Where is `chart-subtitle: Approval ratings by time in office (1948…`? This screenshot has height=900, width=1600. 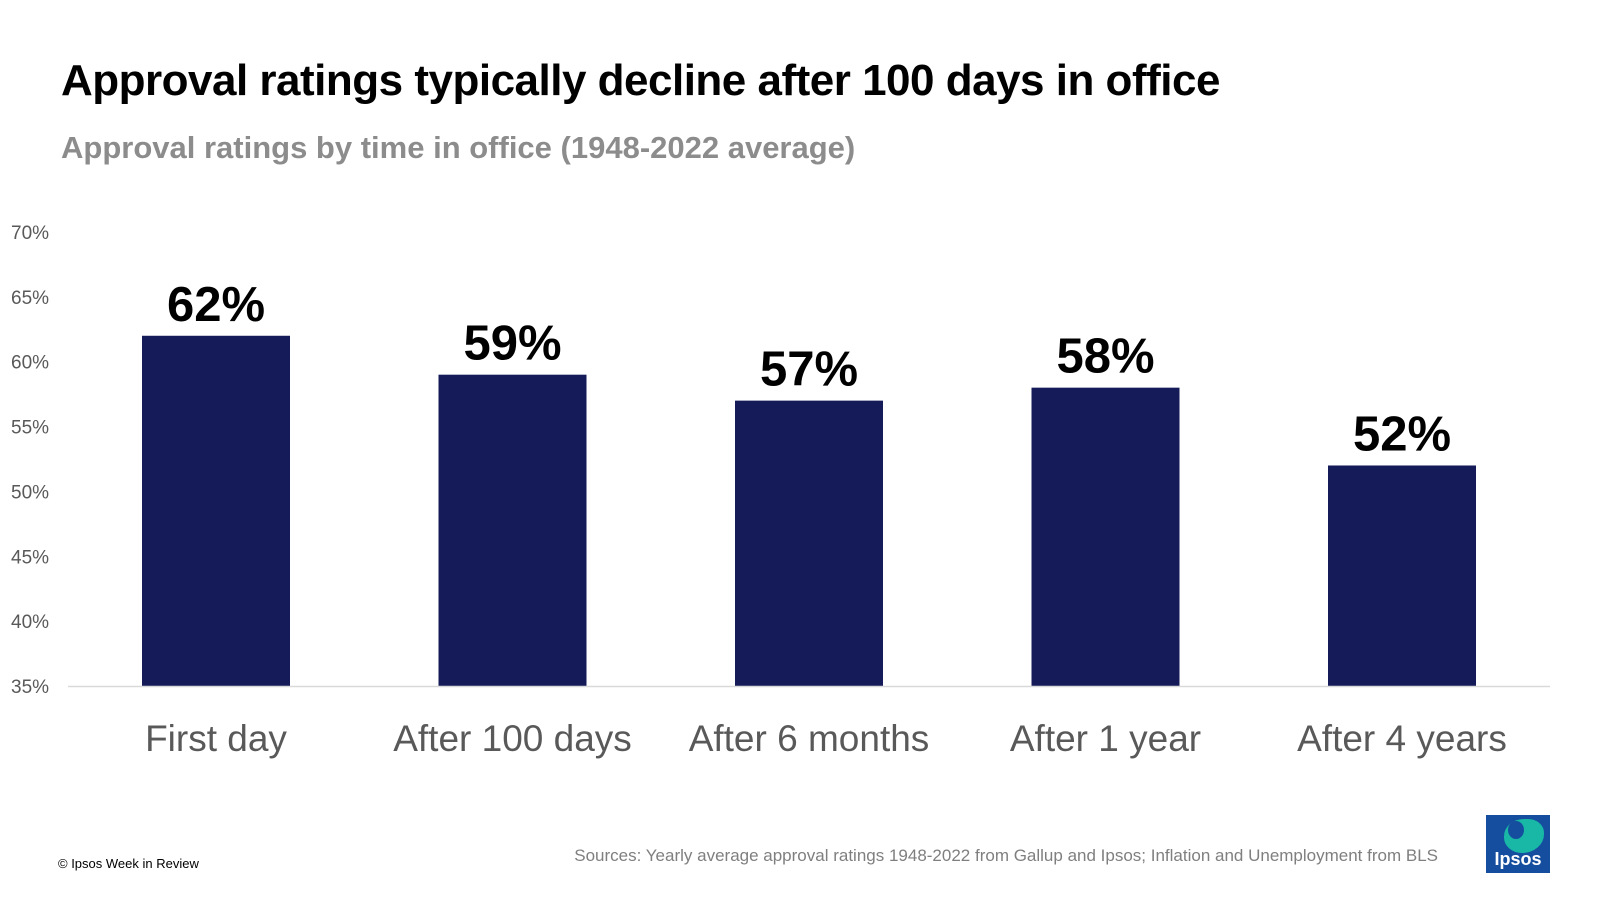 chart-subtitle: Approval ratings by time in office (1948… is located at coordinates (458, 147).